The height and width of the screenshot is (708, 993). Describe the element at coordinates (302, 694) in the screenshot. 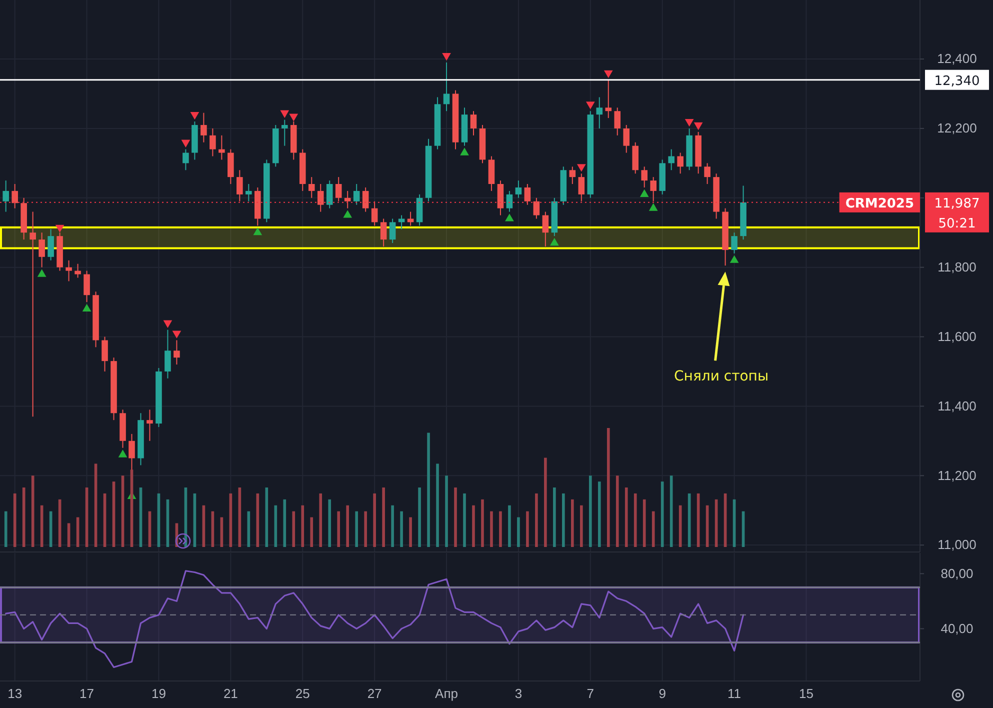

I see `x-tick-label: 25` at that location.